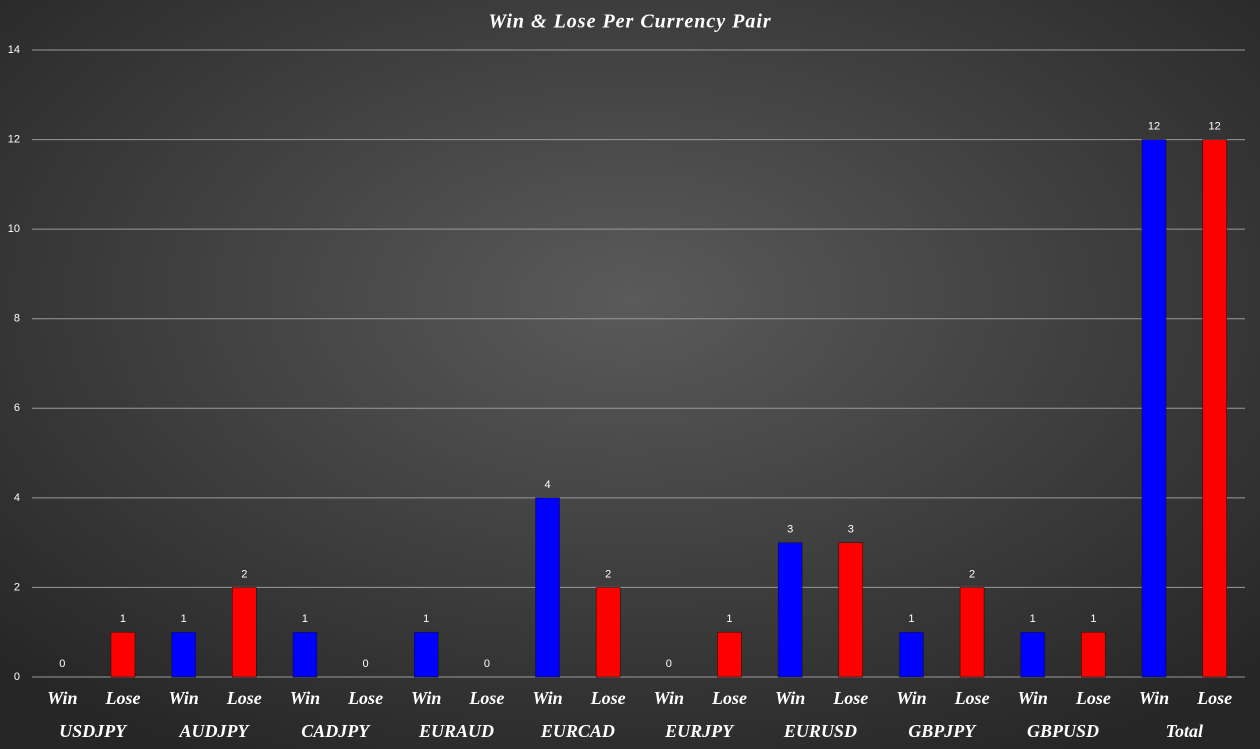 The width and height of the screenshot is (1260, 749). Describe the element at coordinates (547, 485) in the screenshot. I see `data-label: 4` at that location.